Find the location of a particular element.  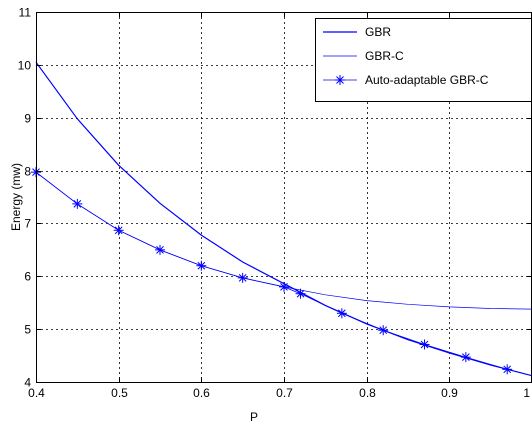

legend-label: Auto-adaptable GBR-C is located at coordinates (427, 80).